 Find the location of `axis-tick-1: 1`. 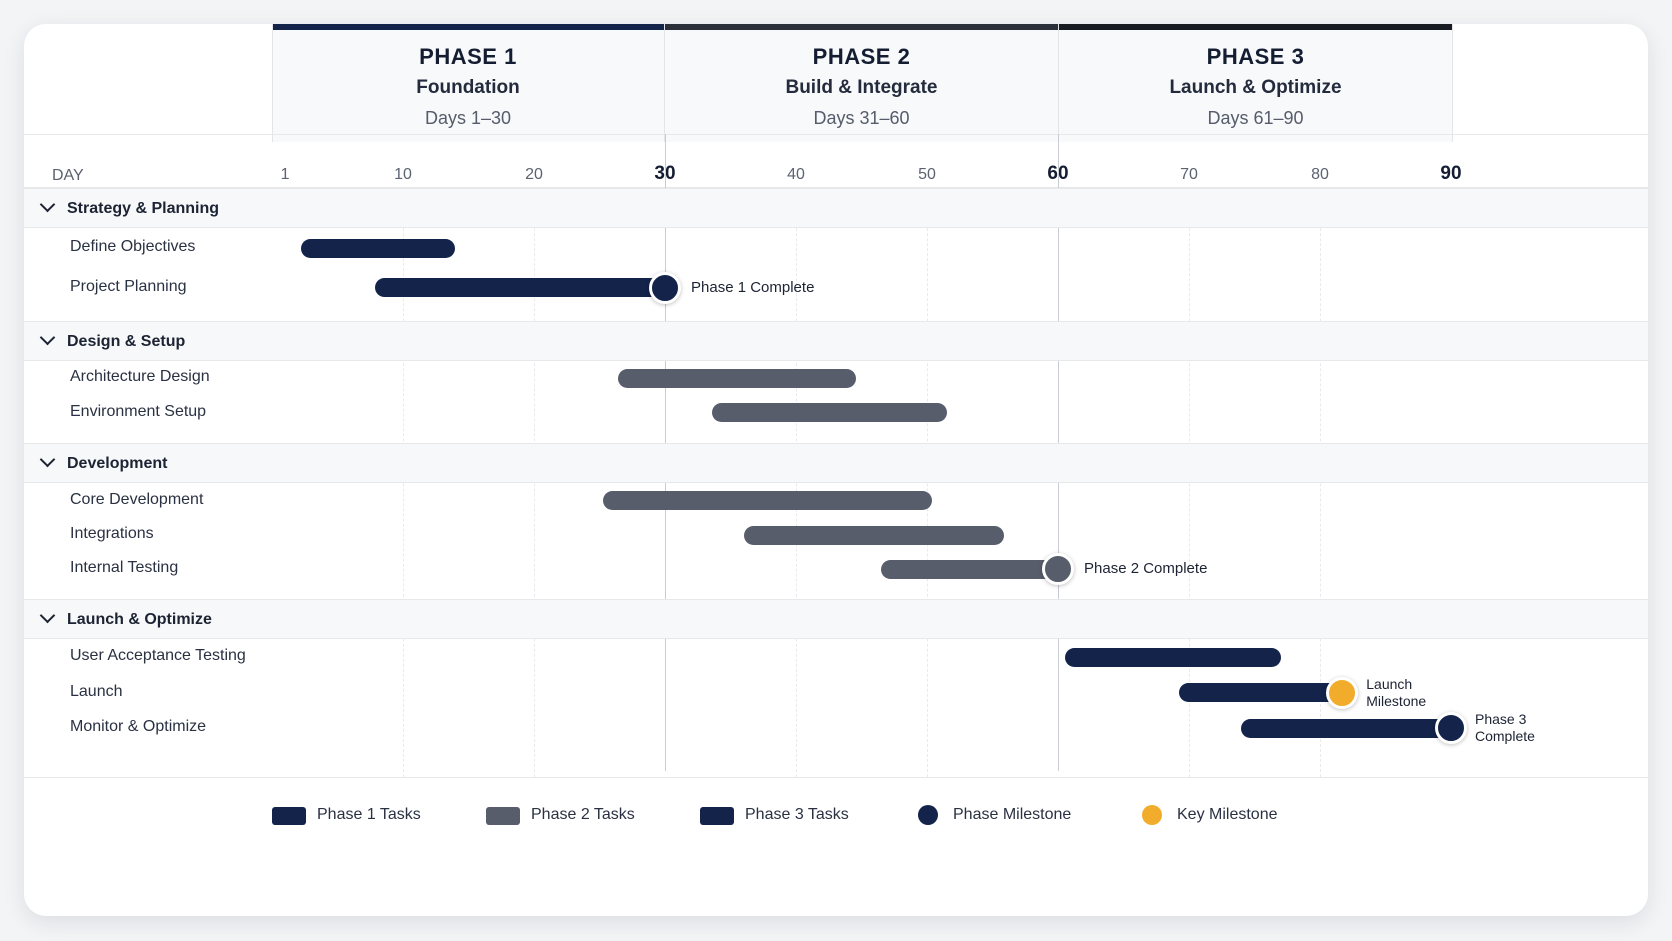

axis-tick-1: 1 is located at coordinates (285, 174).